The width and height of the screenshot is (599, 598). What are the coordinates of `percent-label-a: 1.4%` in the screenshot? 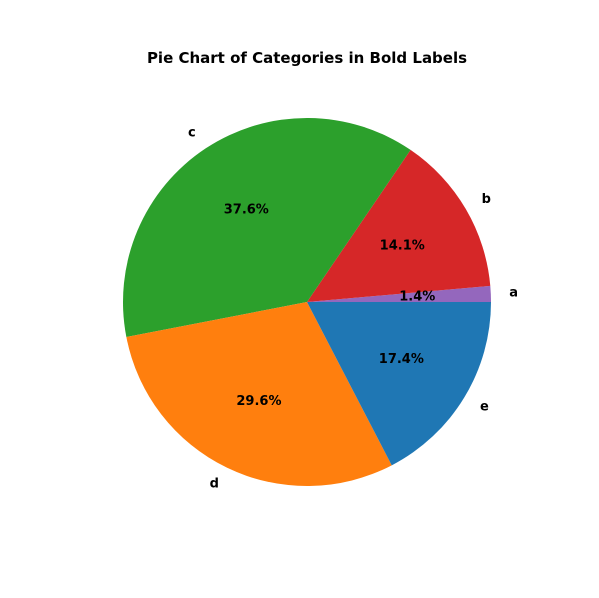 It's located at (417, 297).